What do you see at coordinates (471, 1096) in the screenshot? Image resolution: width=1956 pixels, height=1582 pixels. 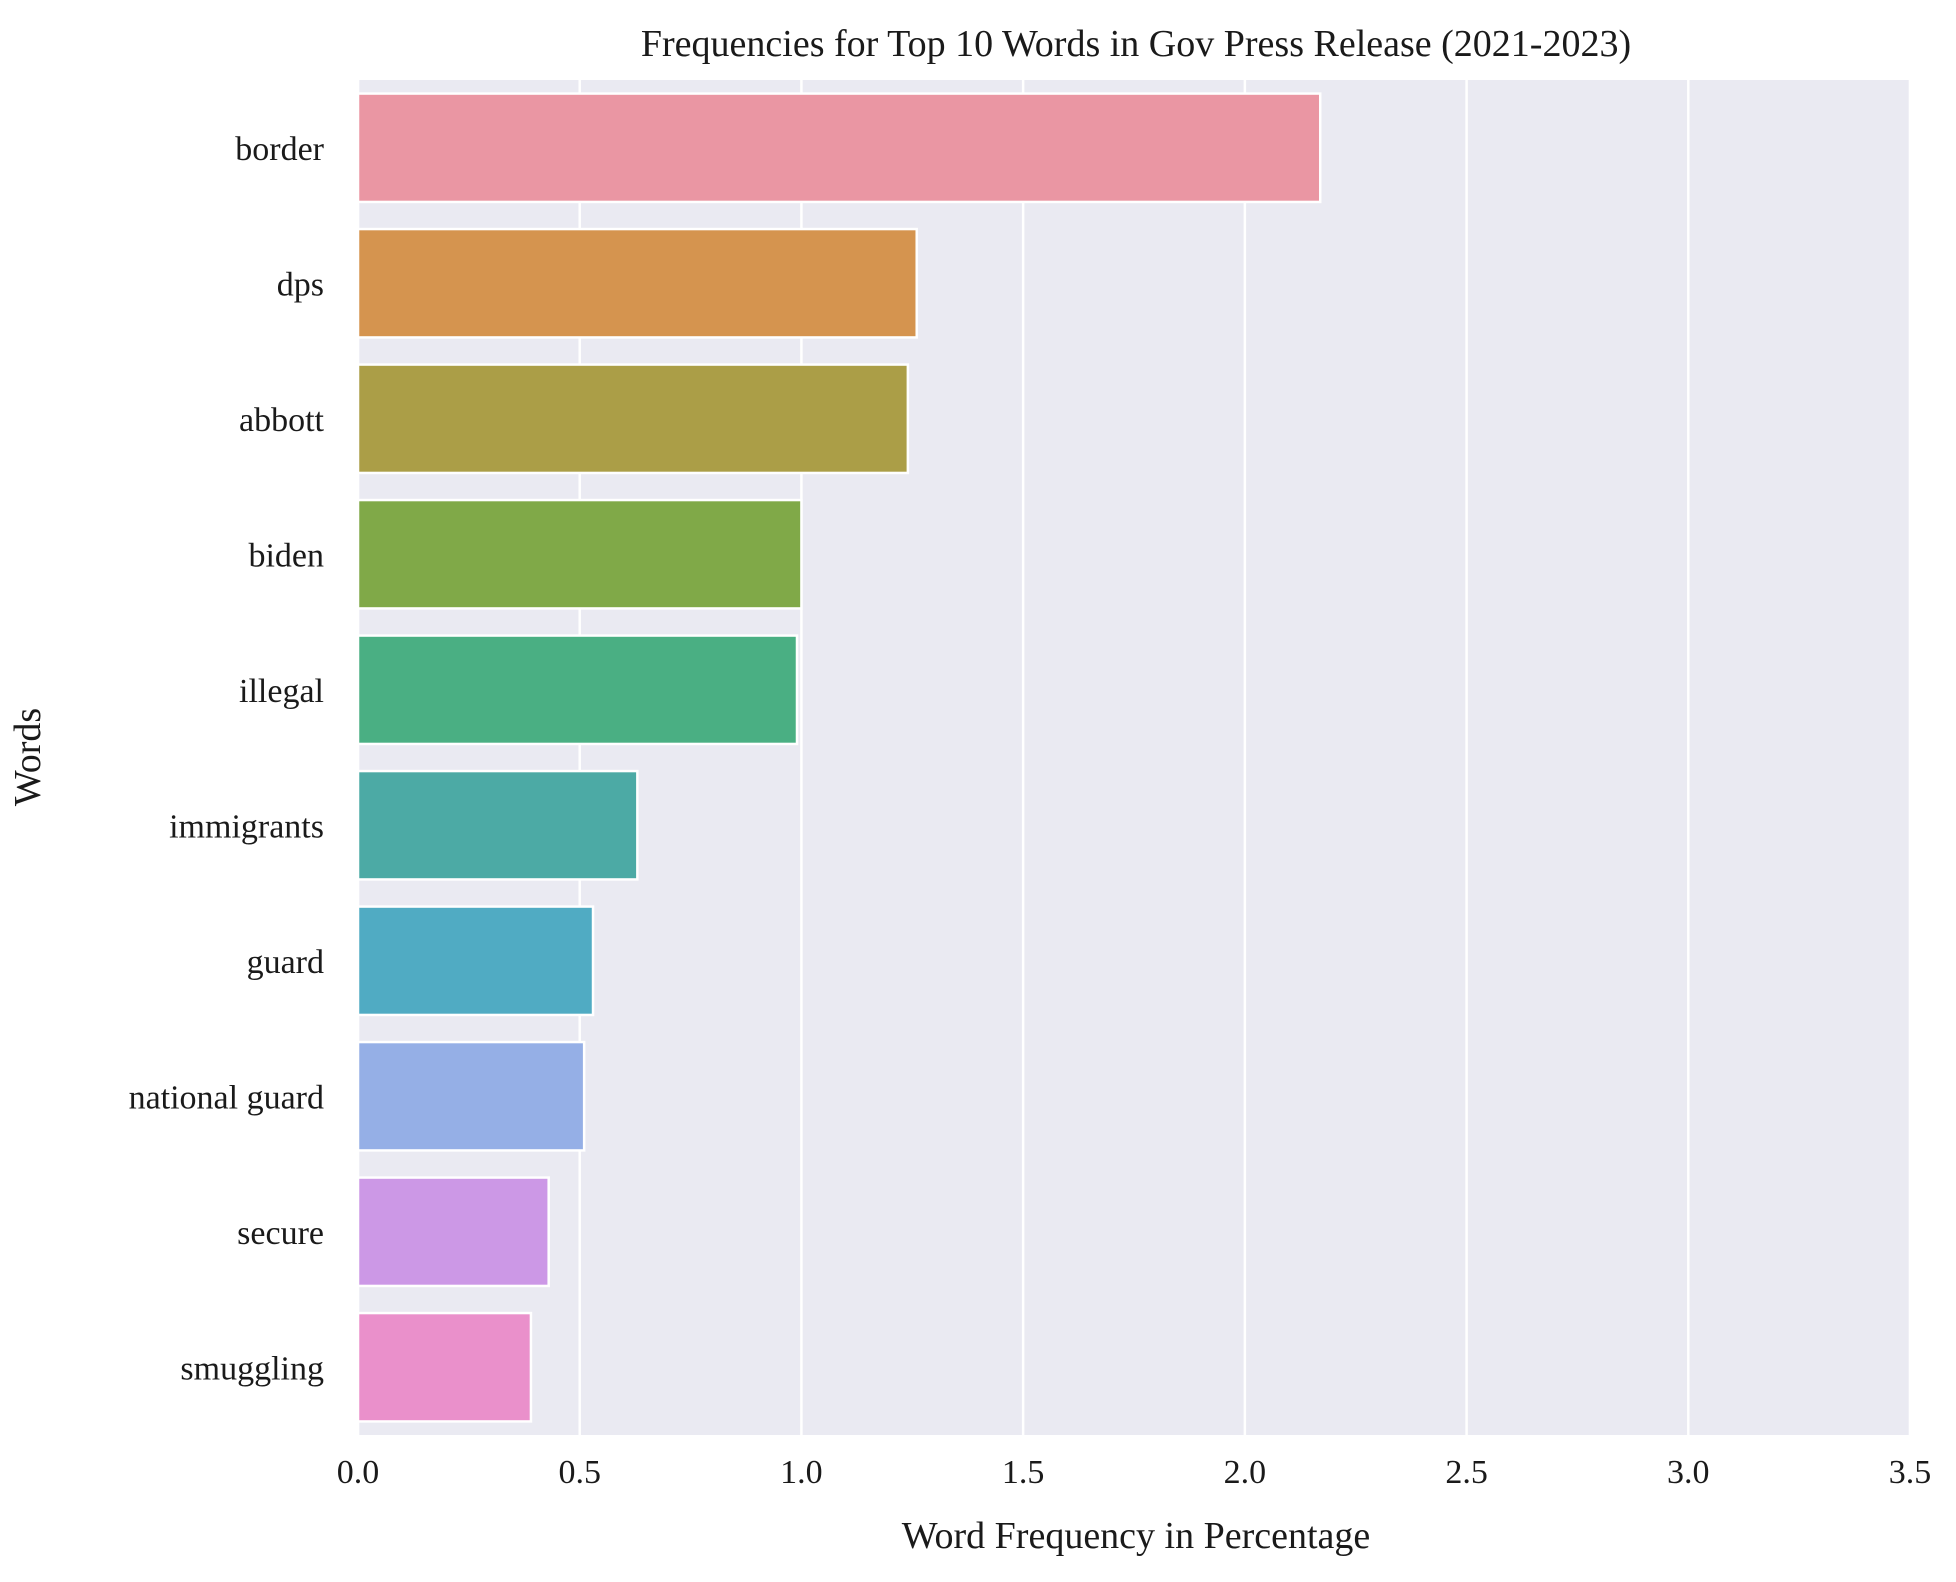 I see `bar-national-guard` at bounding box center [471, 1096].